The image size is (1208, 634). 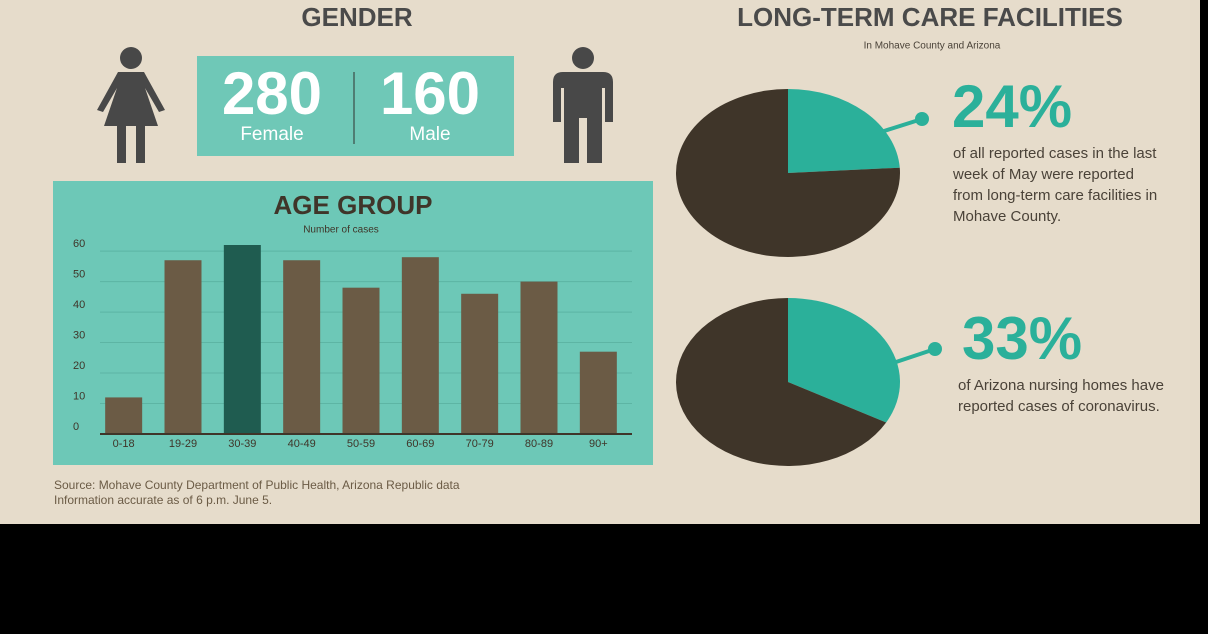 I want to click on ltc-subtitle: In Mohave County and Arizona, so click(x=932, y=46).